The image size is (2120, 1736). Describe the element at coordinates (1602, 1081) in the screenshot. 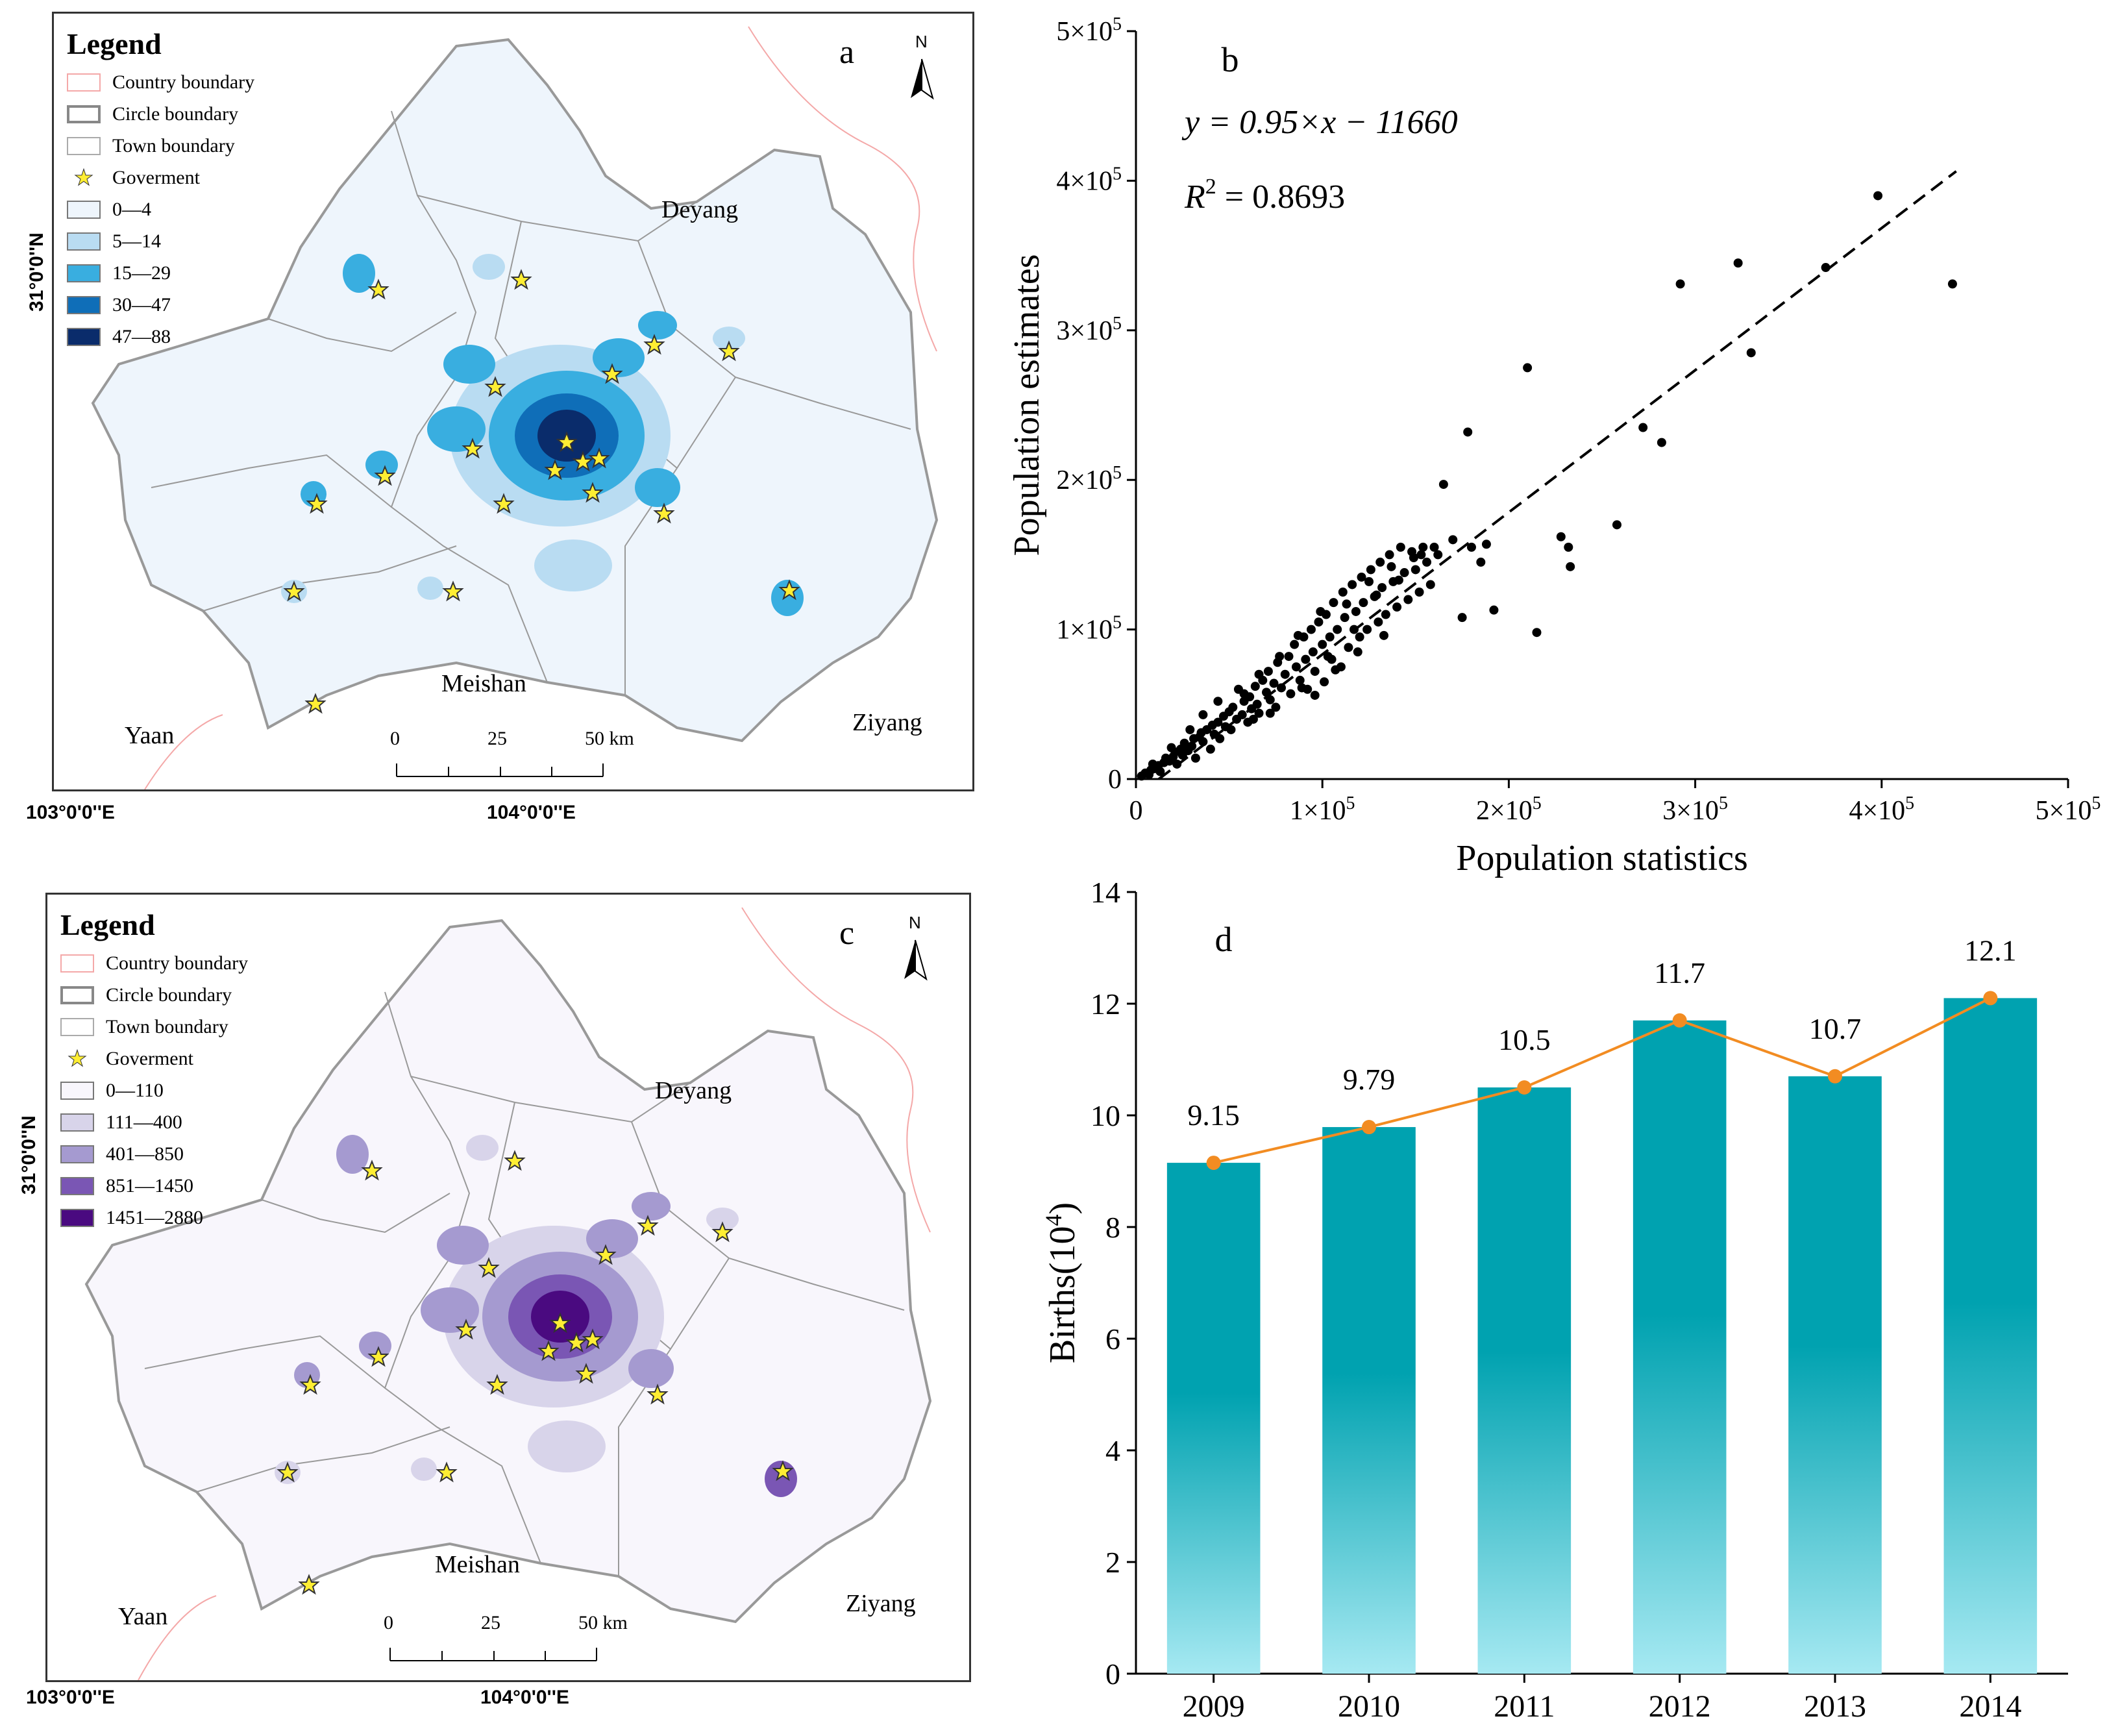

I see `trend-line` at that location.